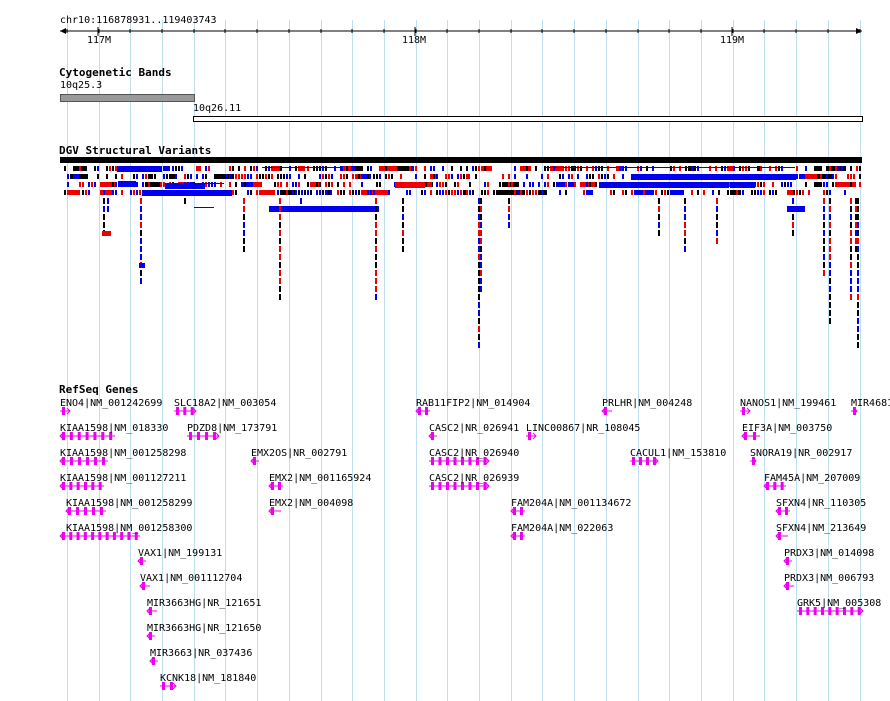 Image resolution: width=890 pixels, height=701 pixels. Describe the element at coordinates (114, 428) in the screenshot. I see `gene-label: KIAA1598|NM_018330` at that location.